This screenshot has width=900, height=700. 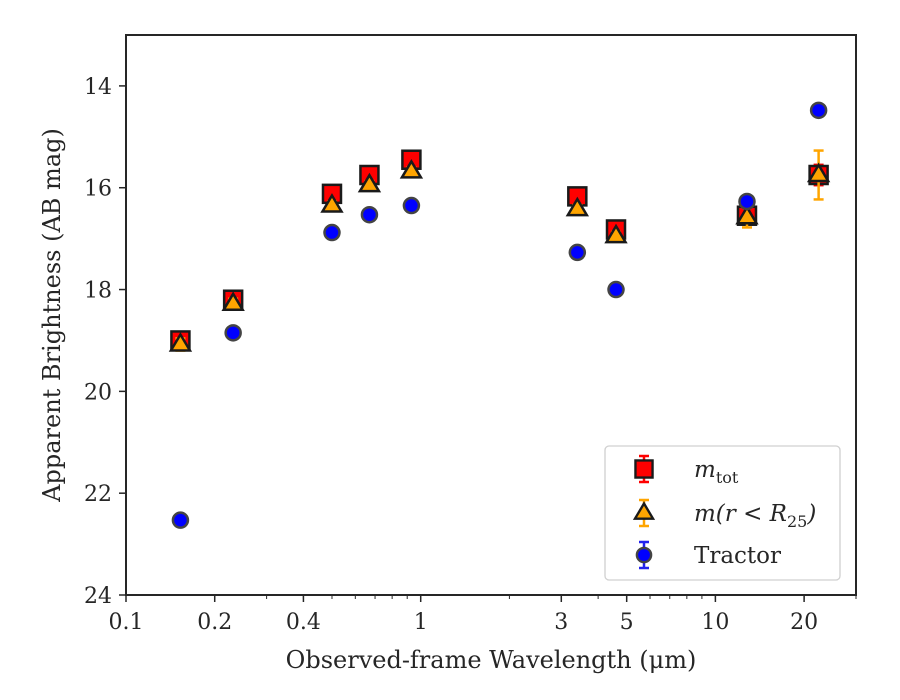 I want to click on x-tick-label: 0.4, so click(x=303, y=622).